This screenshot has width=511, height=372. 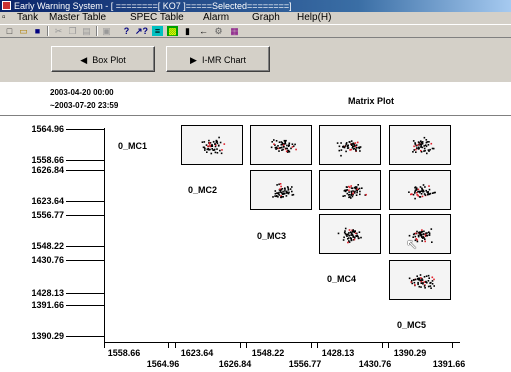 I want to click on x-max-label: 1564.96, so click(x=163, y=364).